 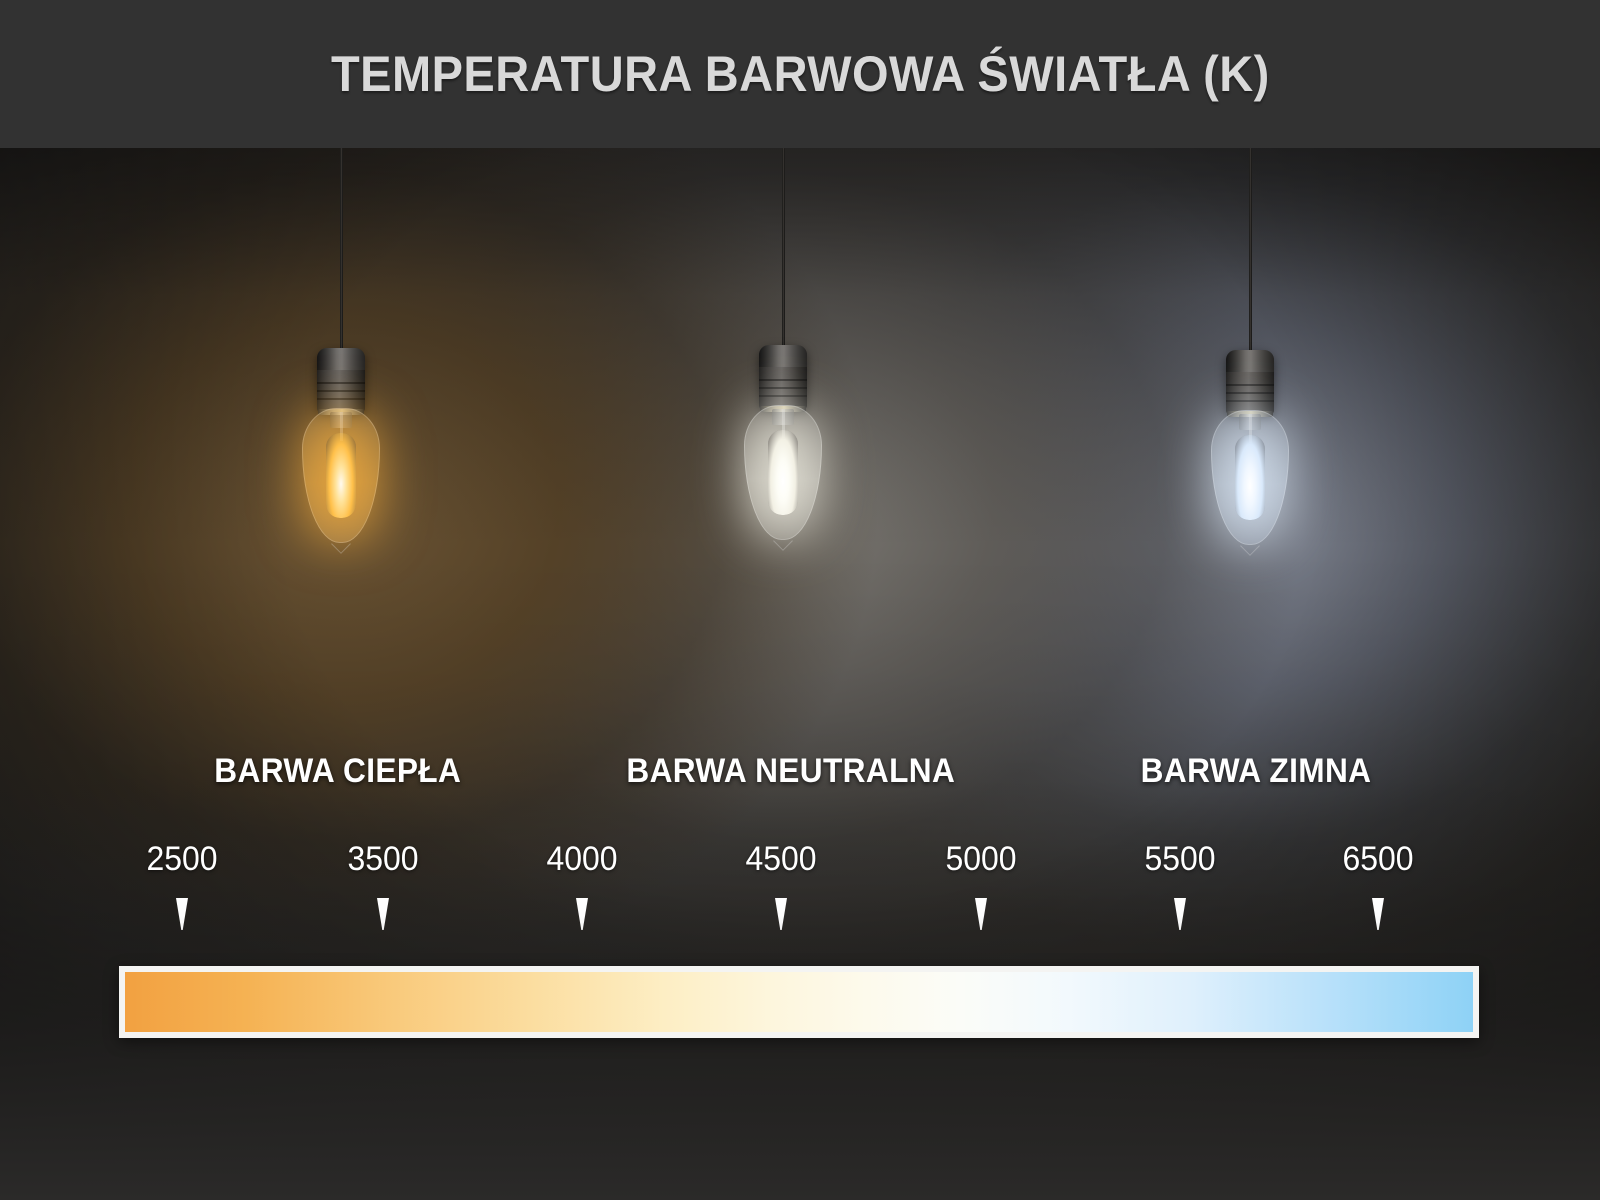 I want to click on lamp-cord-neutral, so click(x=783, y=247).